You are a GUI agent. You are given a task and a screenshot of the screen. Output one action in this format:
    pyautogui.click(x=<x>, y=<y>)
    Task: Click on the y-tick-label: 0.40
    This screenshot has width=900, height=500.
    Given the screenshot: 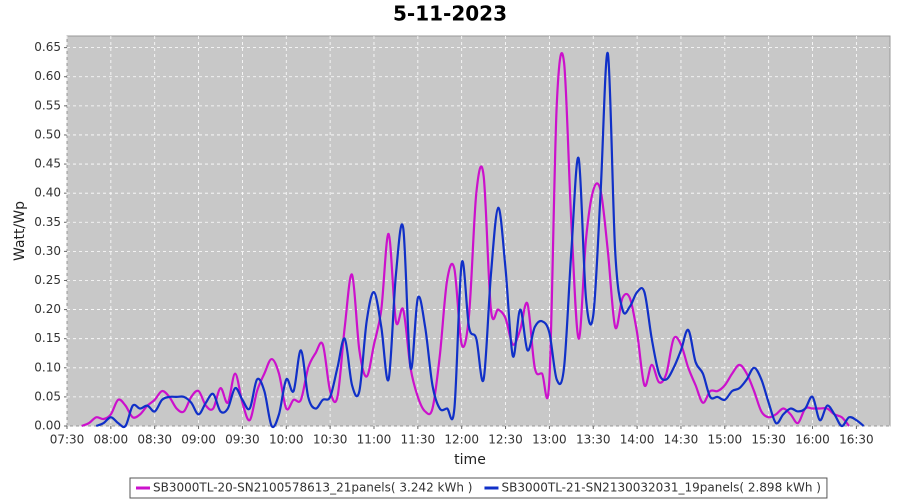 What is the action you would take?
    pyautogui.click(x=47, y=193)
    